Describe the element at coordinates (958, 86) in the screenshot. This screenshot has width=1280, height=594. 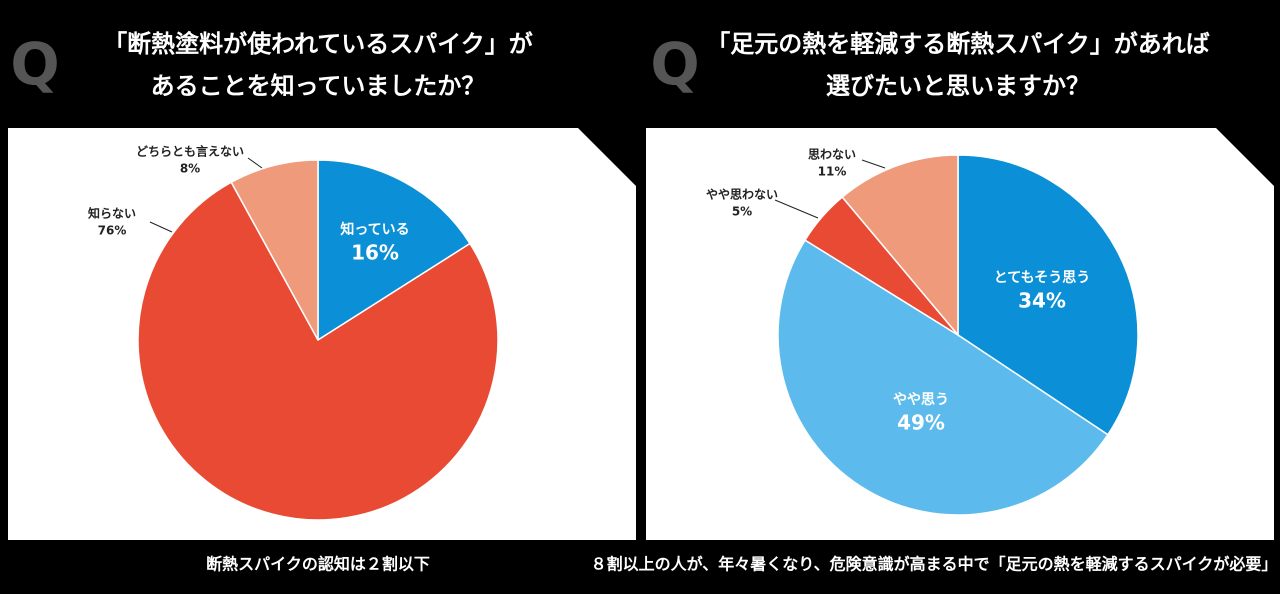
I see `chart-title: 選びたいと思いますか？` at that location.